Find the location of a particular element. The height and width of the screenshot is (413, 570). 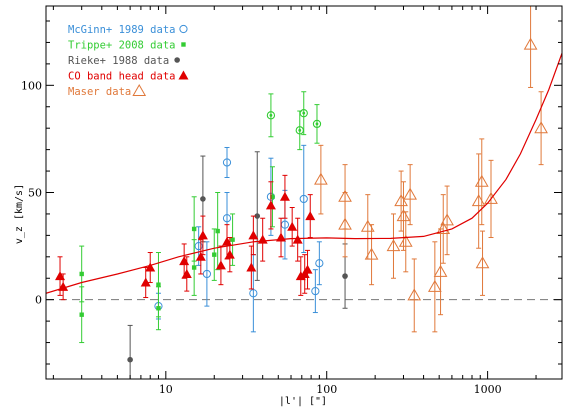

y-tick-label: 0 is located at coordinates (38, 300).